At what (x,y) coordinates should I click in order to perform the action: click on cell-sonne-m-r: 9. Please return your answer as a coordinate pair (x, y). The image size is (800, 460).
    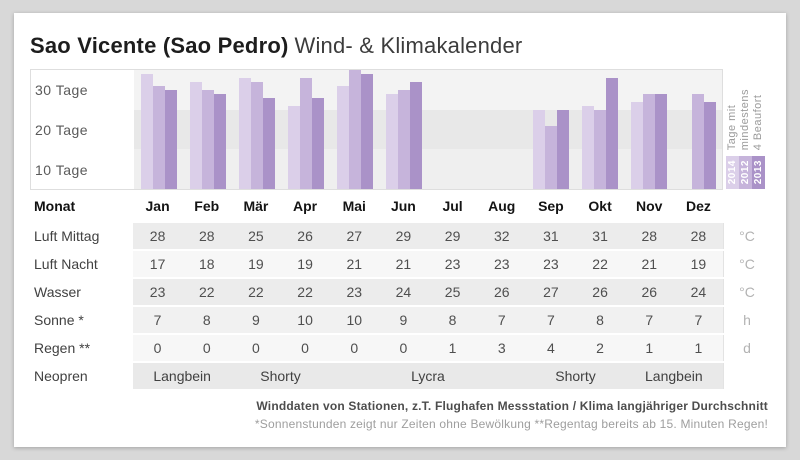
    Looking at the image, I should click on (256, 320).